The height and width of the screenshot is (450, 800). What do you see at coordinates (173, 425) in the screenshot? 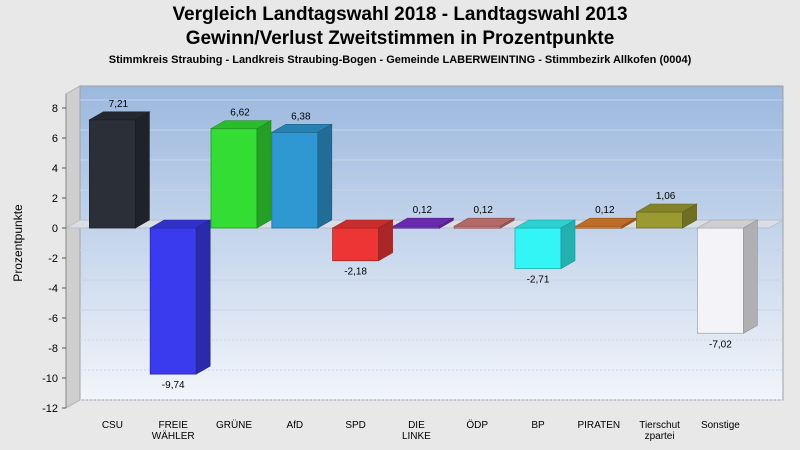
I see `x-tick-label: FREIE` at bounding box center [173, 425].